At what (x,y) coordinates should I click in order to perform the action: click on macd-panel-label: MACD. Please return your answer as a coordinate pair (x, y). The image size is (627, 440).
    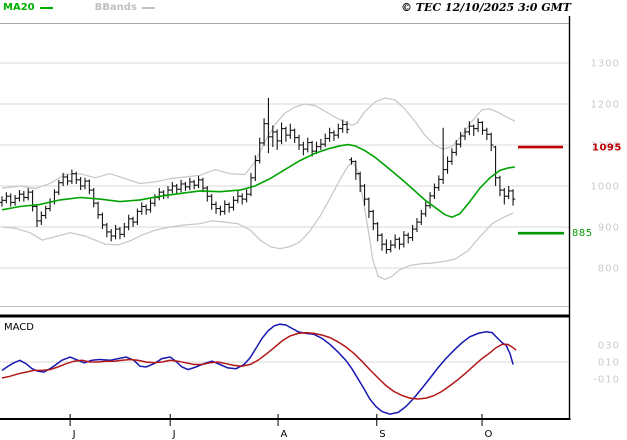
    Looking at the image, I should click on (19, 327).